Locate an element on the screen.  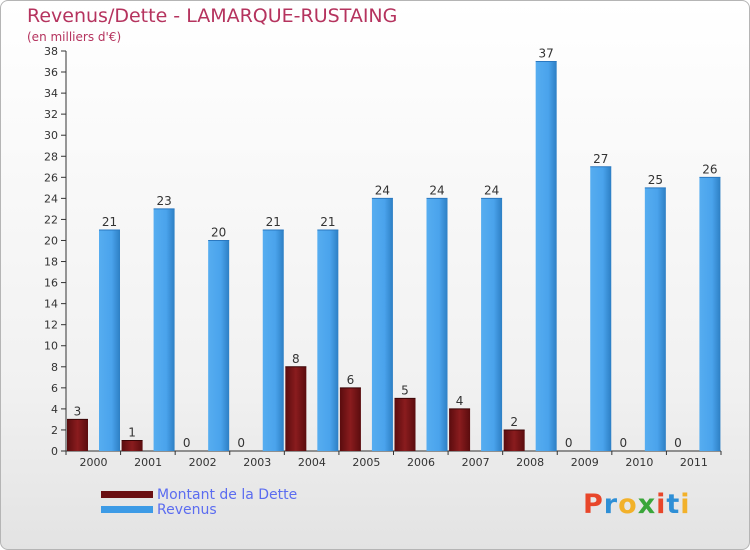
x-tick-label: 2001 is located at coordinates (148, 462).